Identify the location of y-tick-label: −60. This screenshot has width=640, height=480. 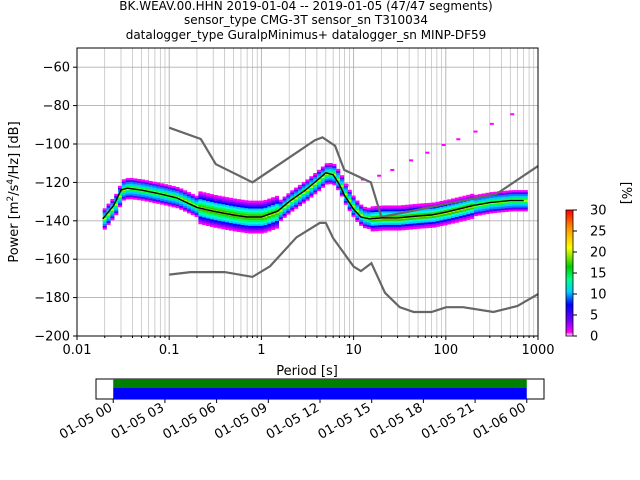
(56, 68).